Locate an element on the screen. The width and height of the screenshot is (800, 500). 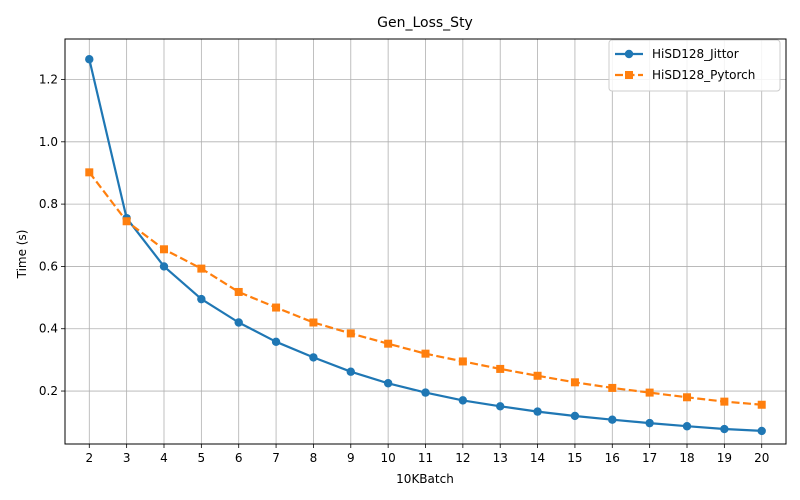
legend-label: HiSD128_Pytorch is located at coordinates (703, 75).